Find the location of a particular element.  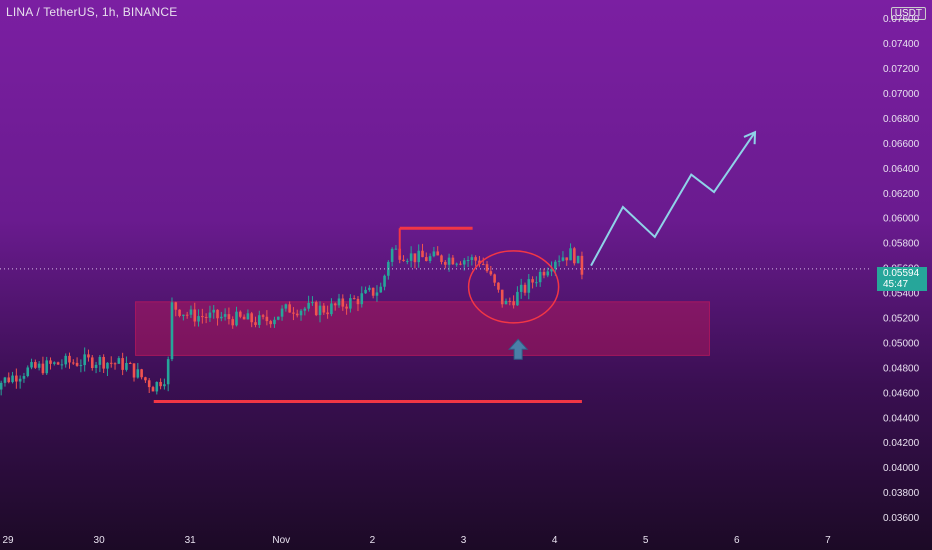

y-tick-label: 0.04200 is located at coordinates (901, 443).